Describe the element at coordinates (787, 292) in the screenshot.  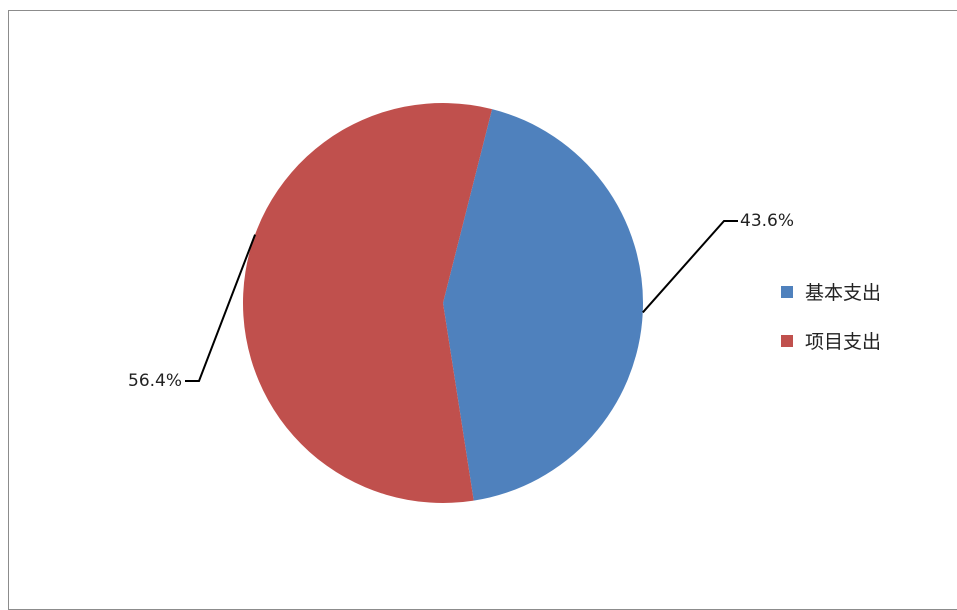
I see `legend-swatch-basic-expenditure` at that location.